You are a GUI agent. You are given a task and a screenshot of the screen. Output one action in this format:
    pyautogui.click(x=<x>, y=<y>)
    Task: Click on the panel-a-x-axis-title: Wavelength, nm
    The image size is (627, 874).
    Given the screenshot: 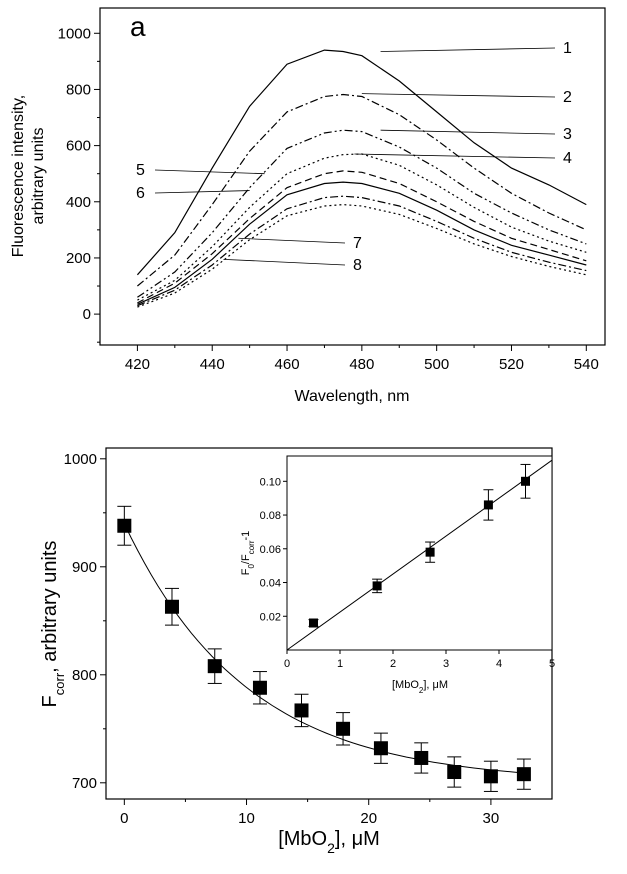 What is the action you would take?
    pyautogui.click(x=351, y=396)
    